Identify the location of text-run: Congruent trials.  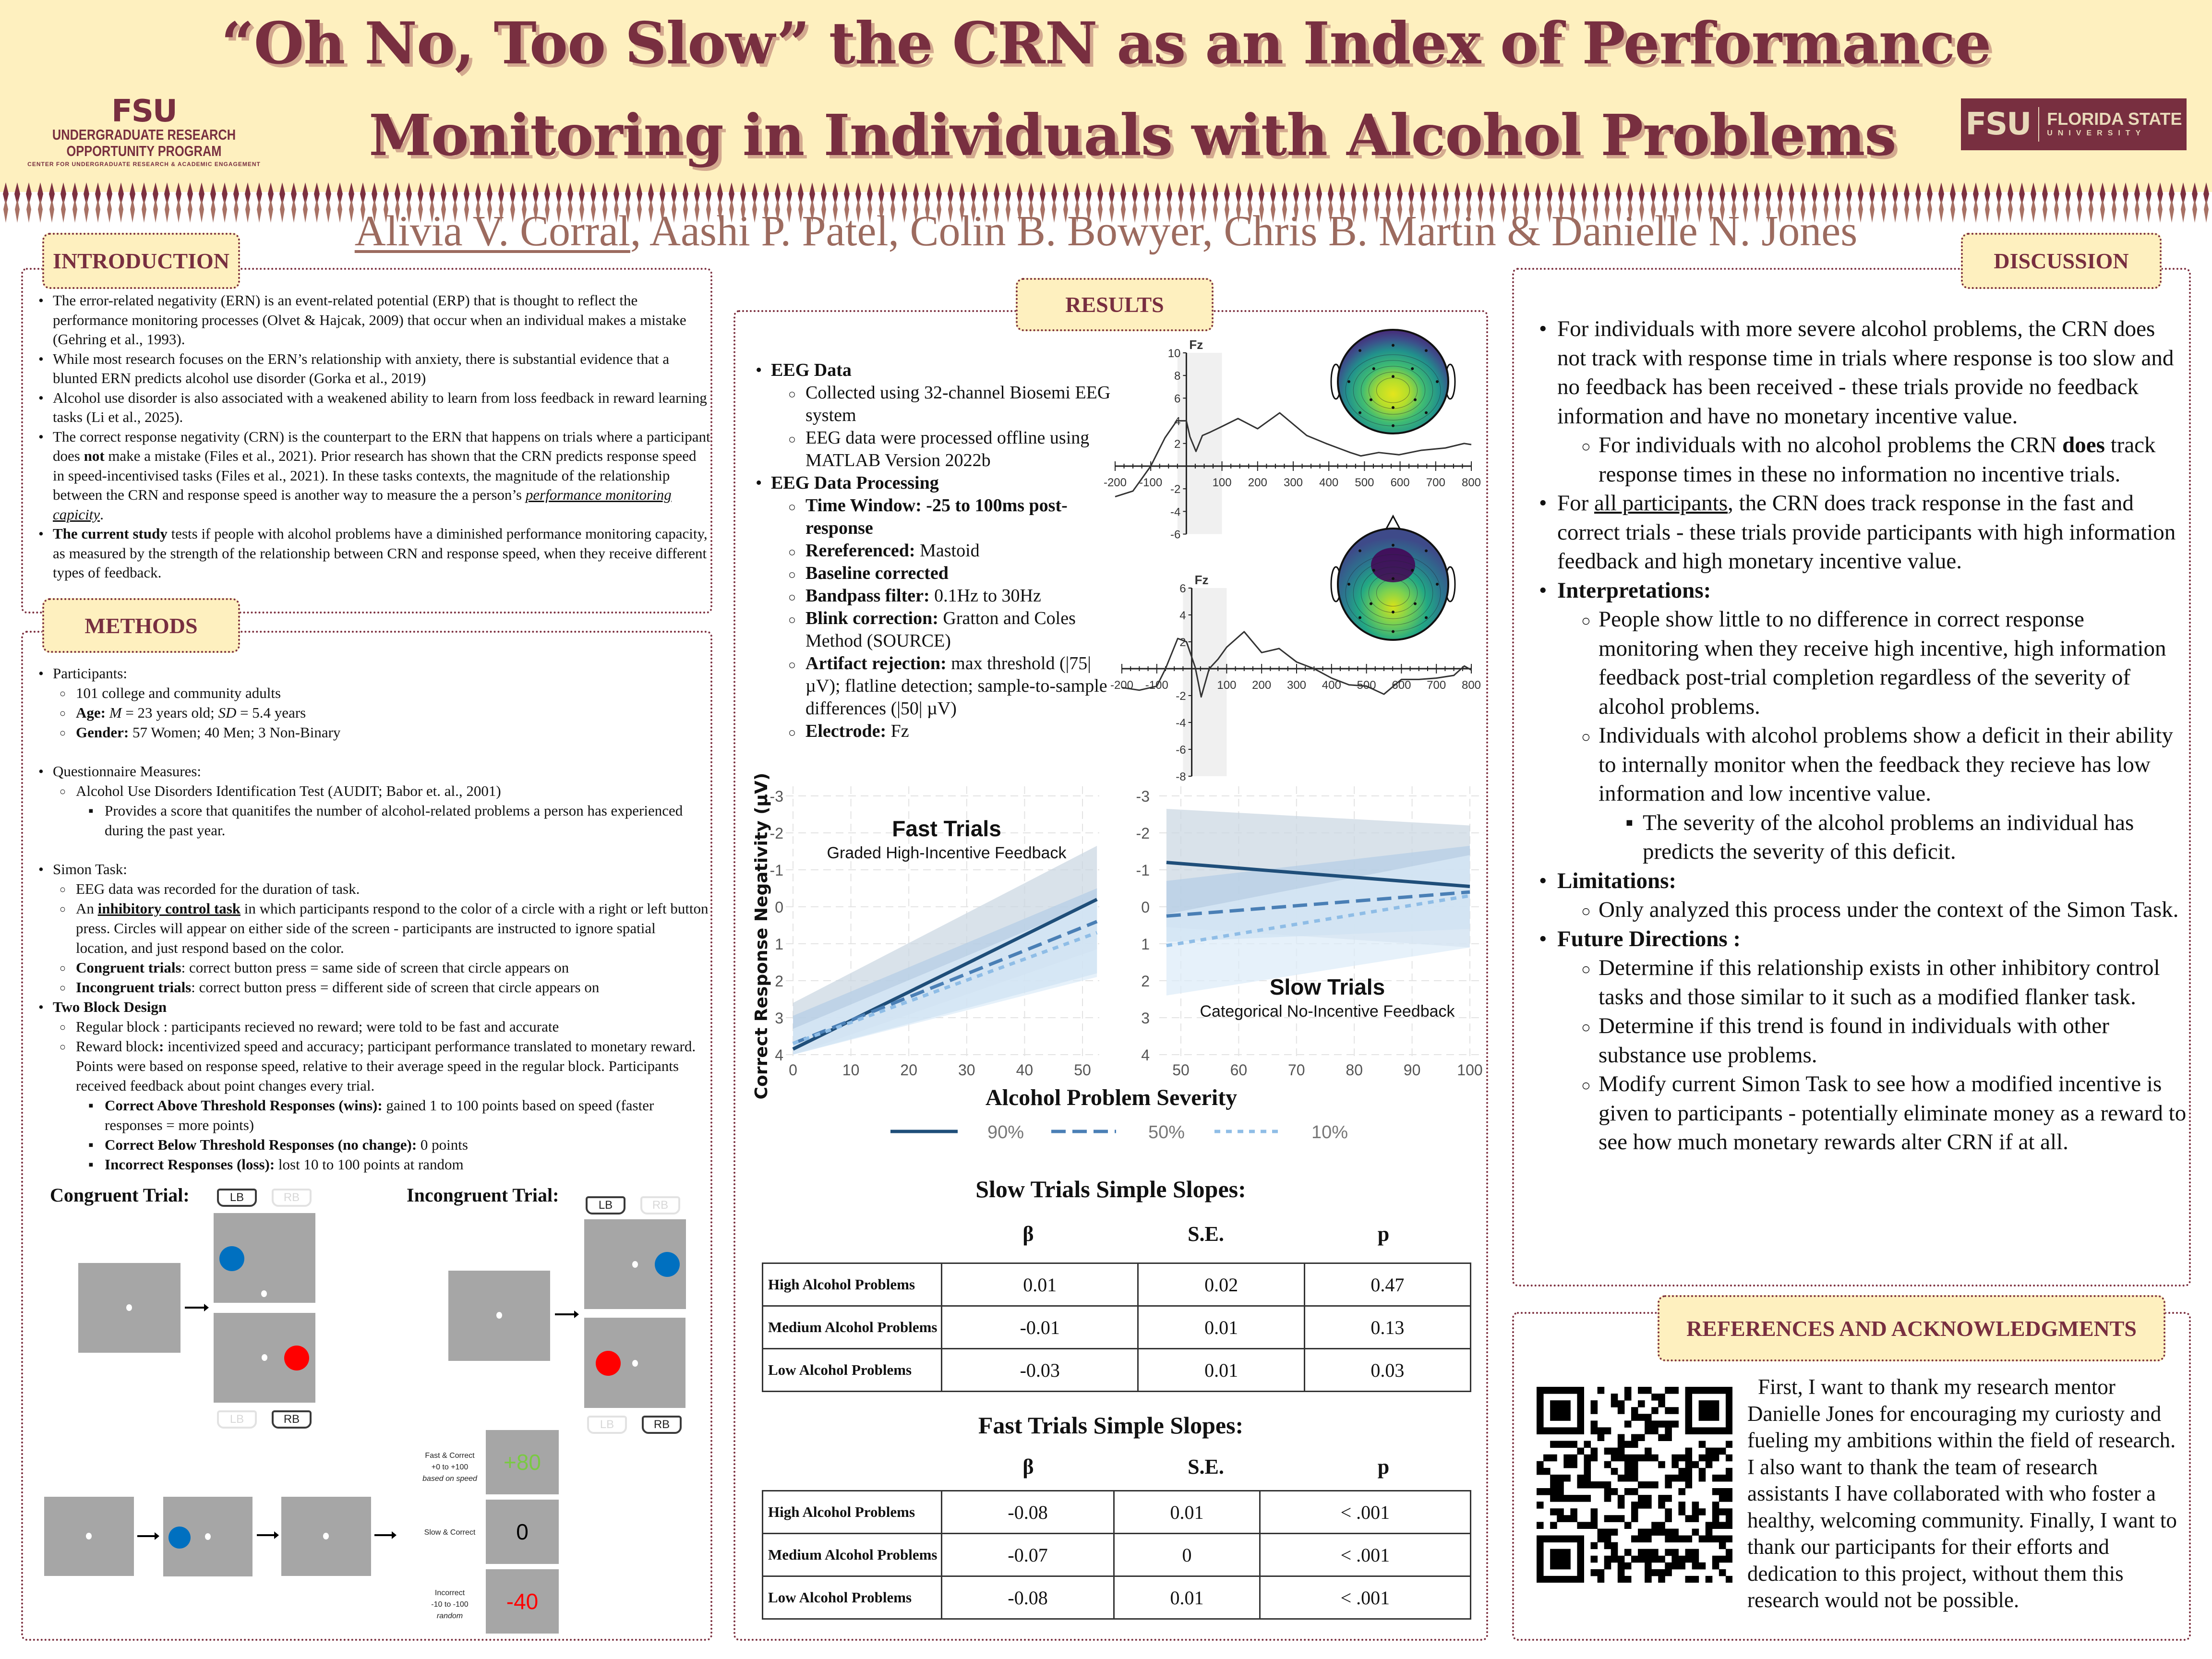
(128, 967).